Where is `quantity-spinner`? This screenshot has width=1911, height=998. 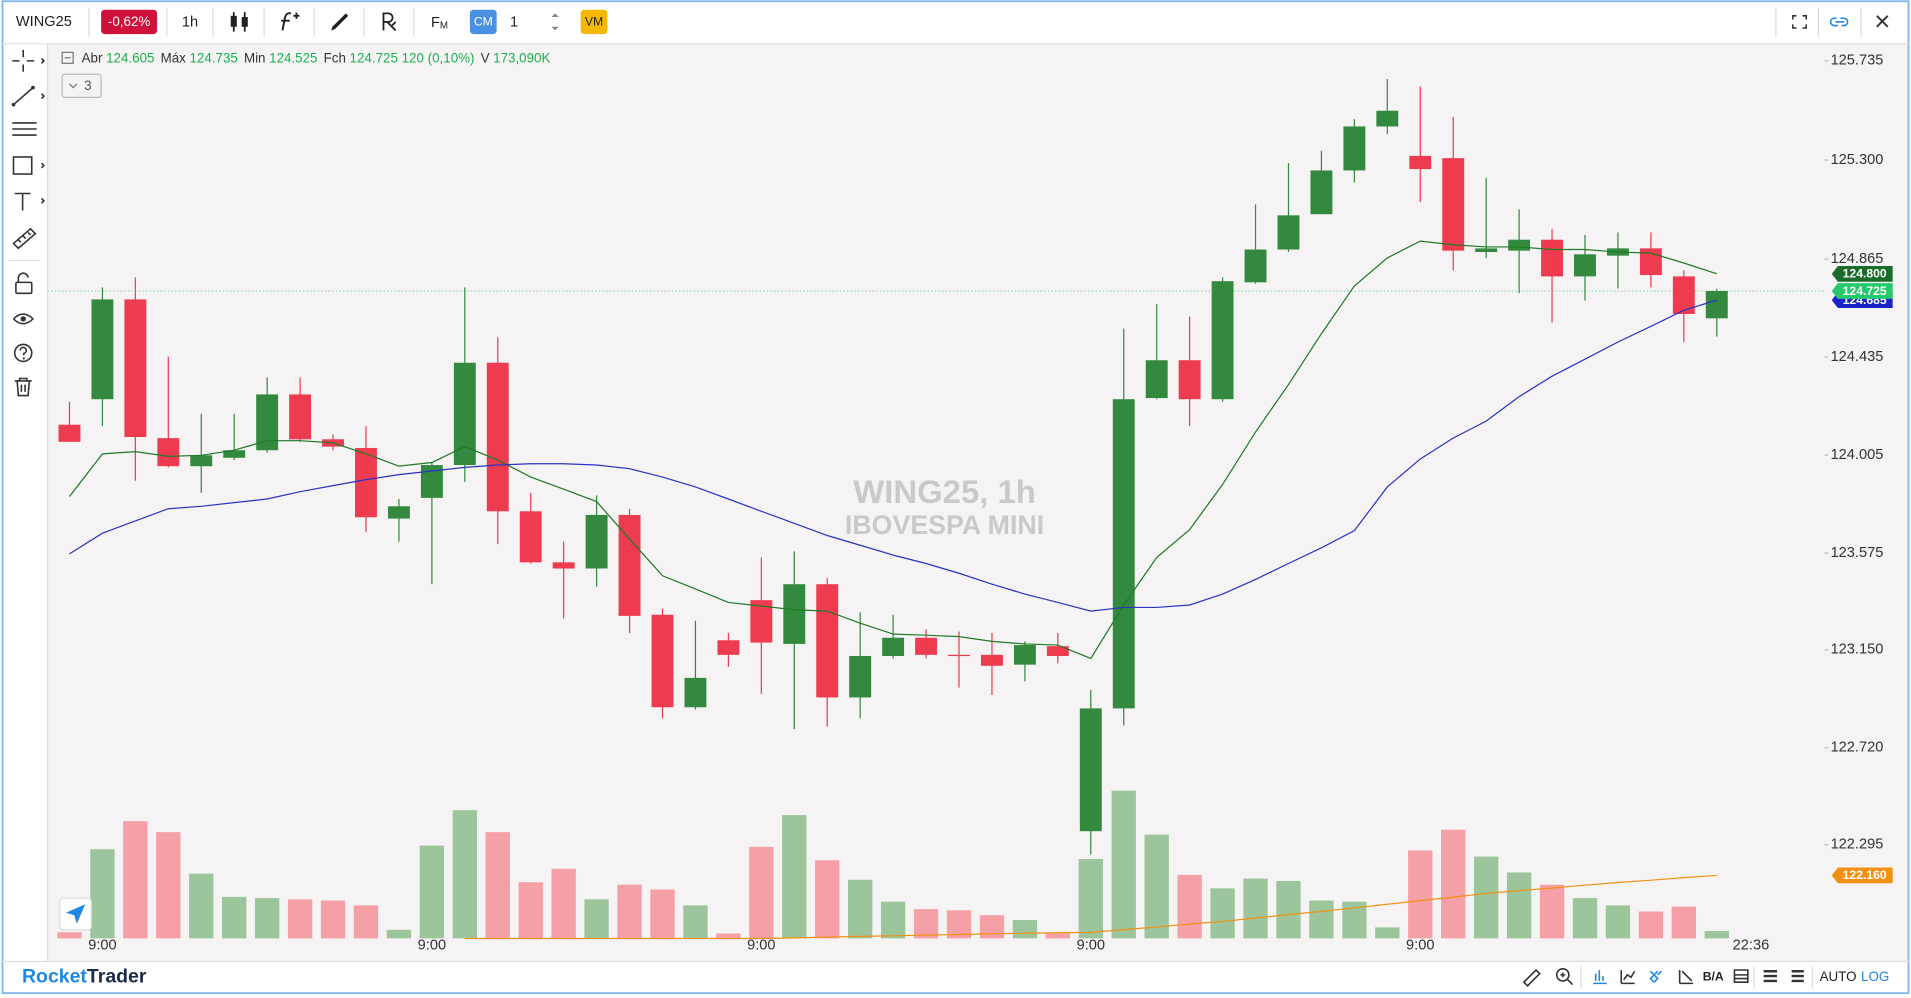
quantity-spinner is located at coordinates (555, 22).